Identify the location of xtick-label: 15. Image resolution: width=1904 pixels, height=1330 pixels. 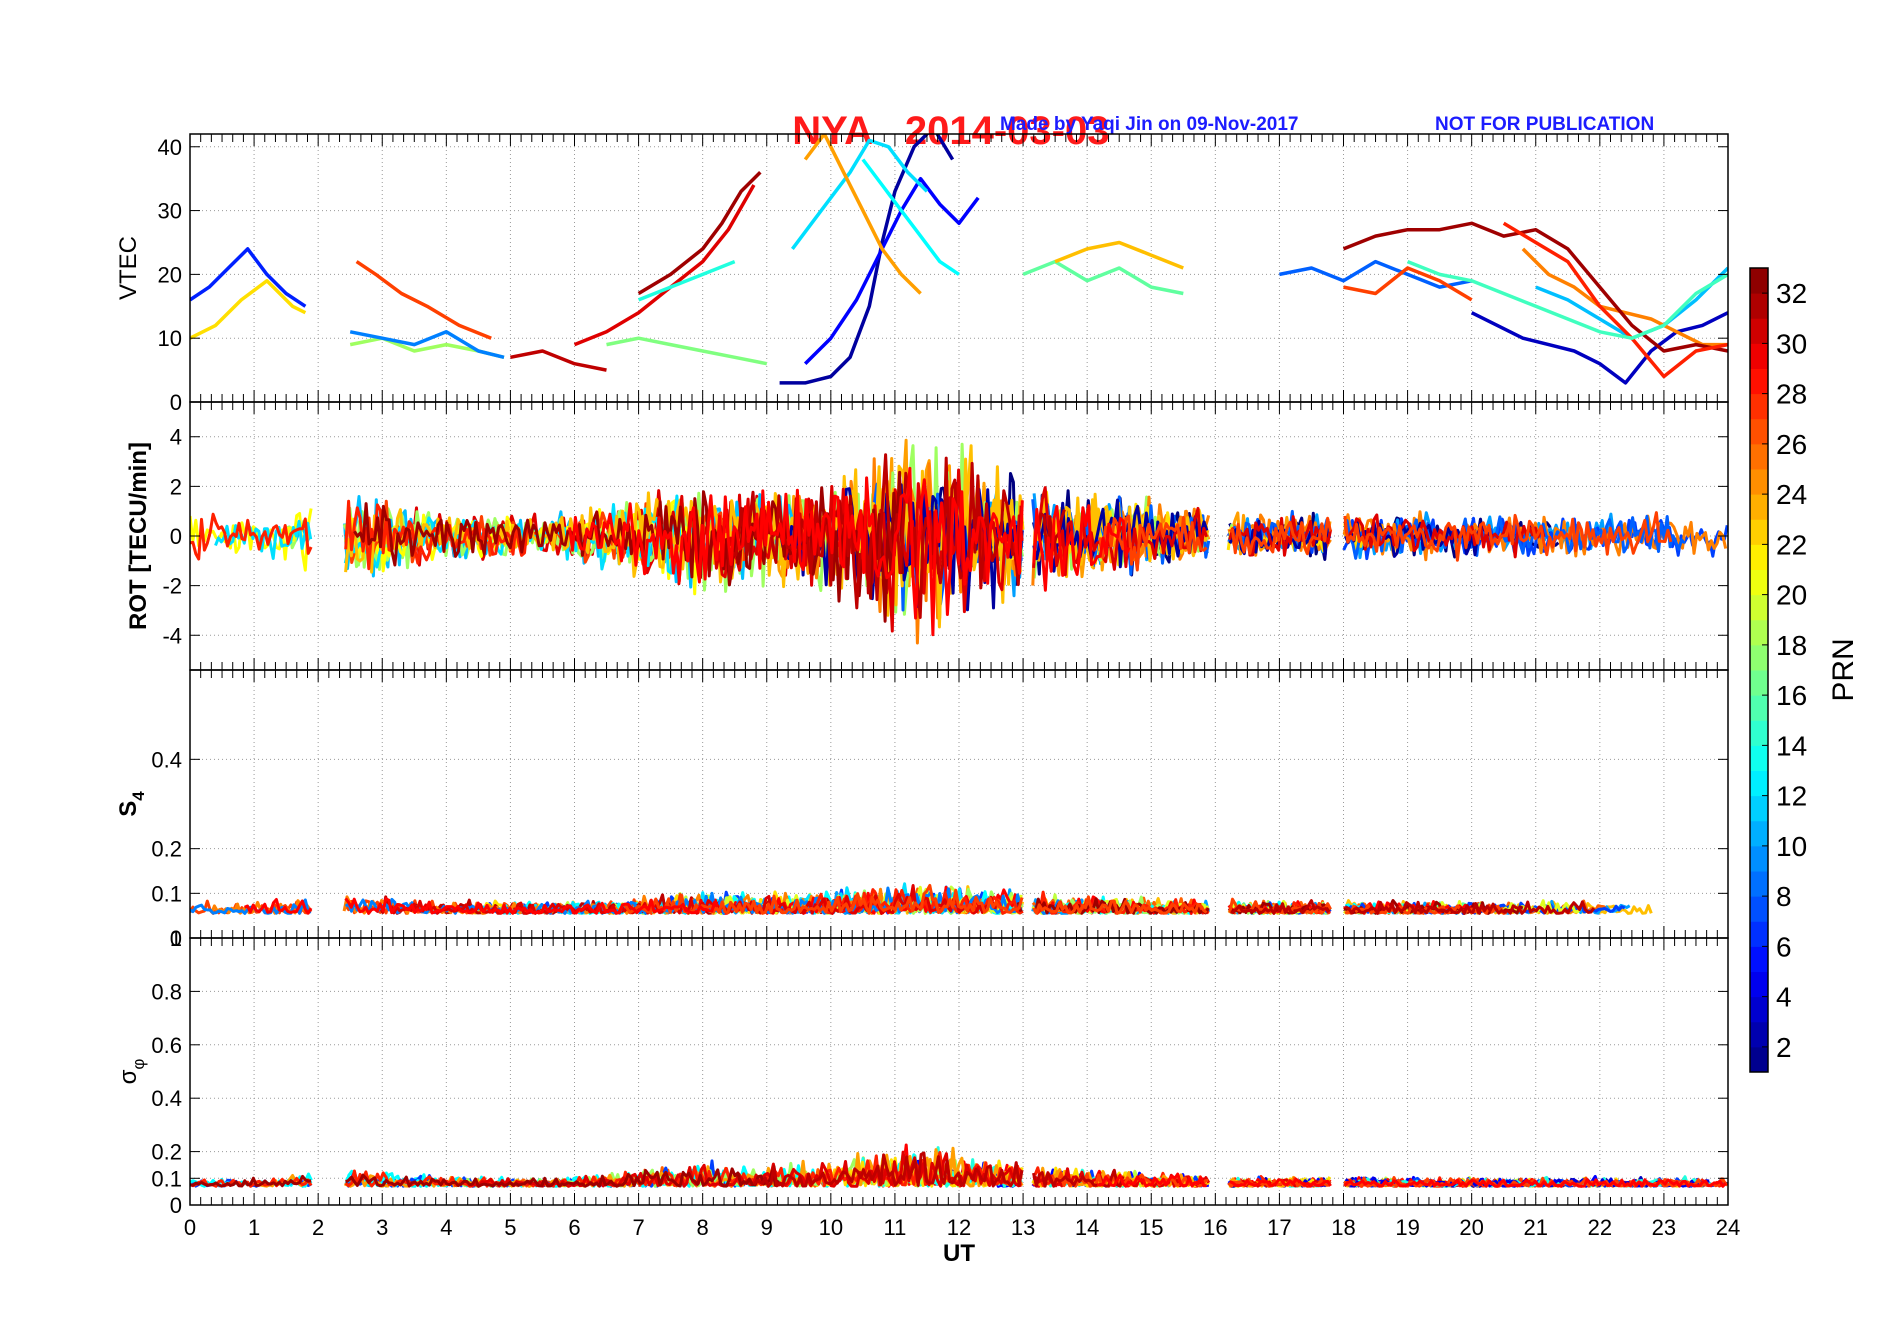
(1151, 1227).